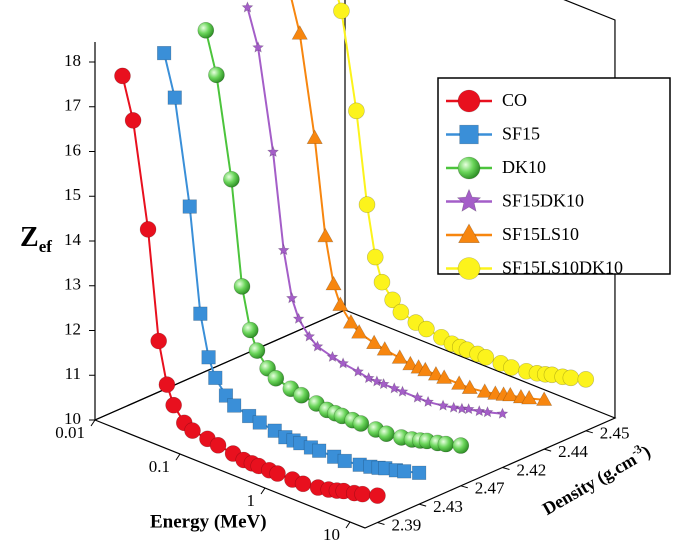 This screenshot has width=685, height=542. What do you see at coordinates (72, 418) in the screenshot?
I see `y-tick-label: 10` at bounding box center [72, 418].